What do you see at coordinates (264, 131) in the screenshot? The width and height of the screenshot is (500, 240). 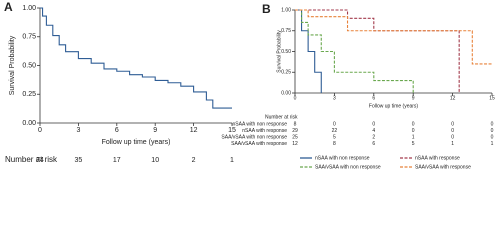 I see `risk-row-name: nSAA with response` at bounding box center [264, 131].